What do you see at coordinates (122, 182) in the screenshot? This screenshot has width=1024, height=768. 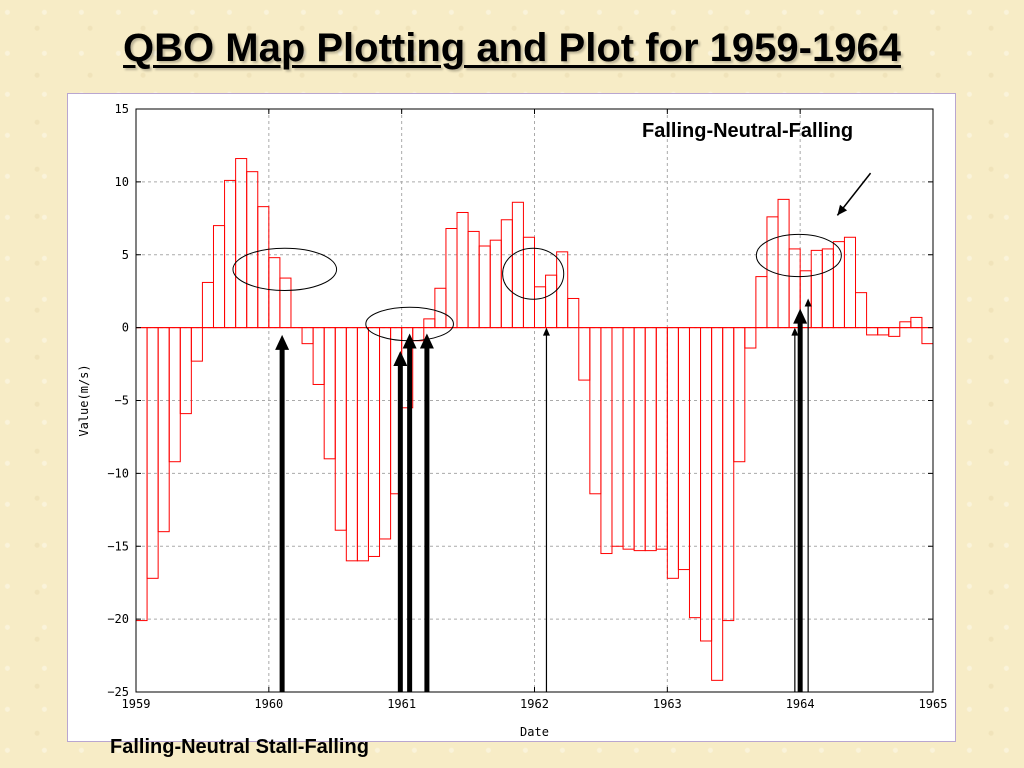 I see `y-tick-label: 10` at bounding box center [122, 182].